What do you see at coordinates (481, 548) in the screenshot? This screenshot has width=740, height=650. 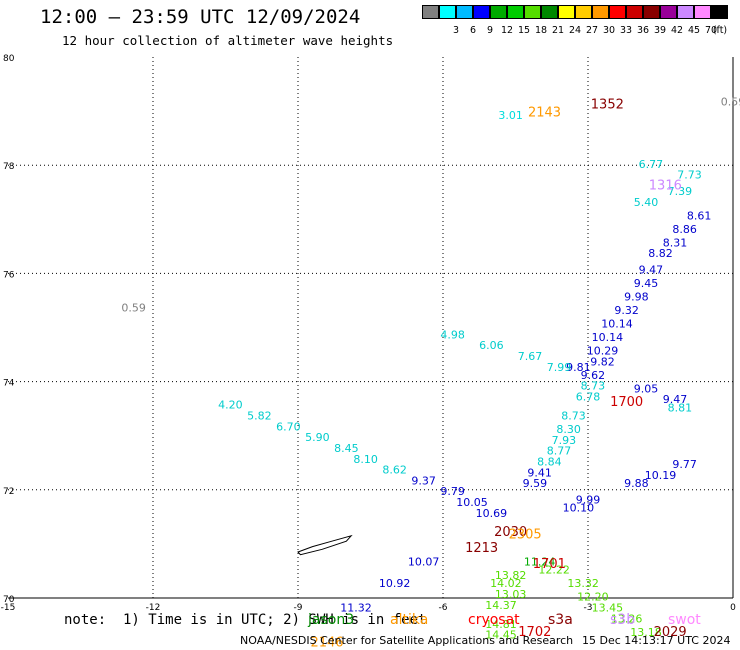 I see `pass-time-label: 1213` at bounding box center [481, 548].